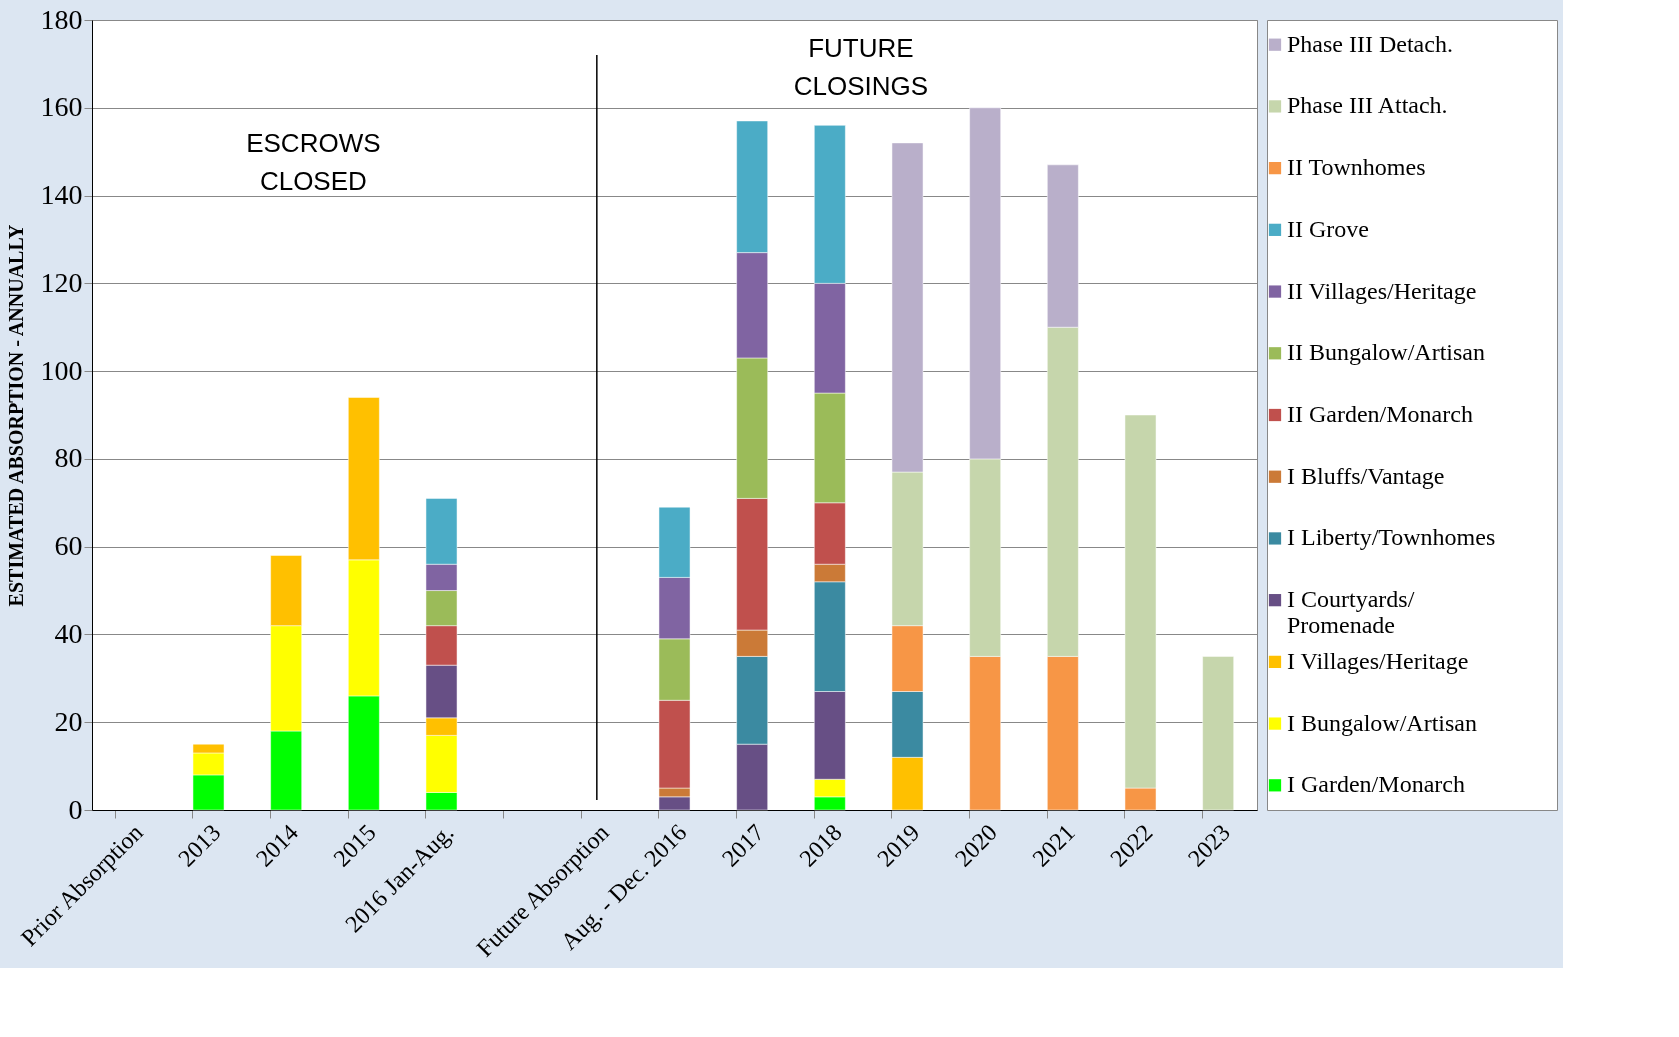 This screenshot has height=1037, width=1679. I want to click on y-tick-label: 80, so click(68, 458).